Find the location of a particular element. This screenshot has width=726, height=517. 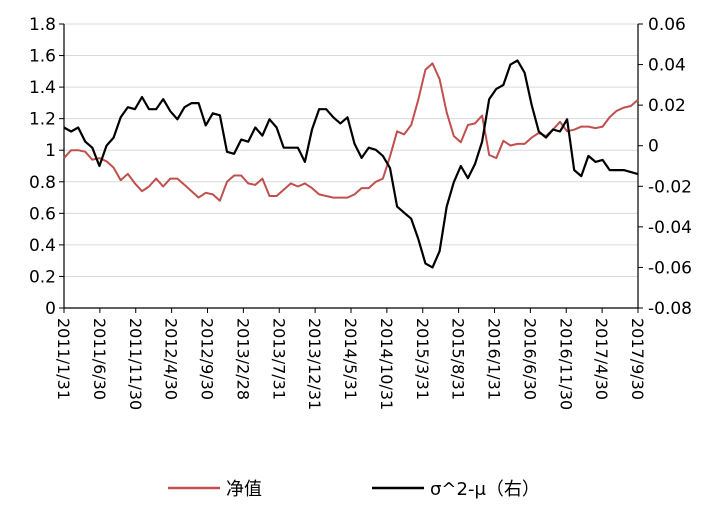

x-tick-label: 2016/6/30 is located at coordinates (529, 359).